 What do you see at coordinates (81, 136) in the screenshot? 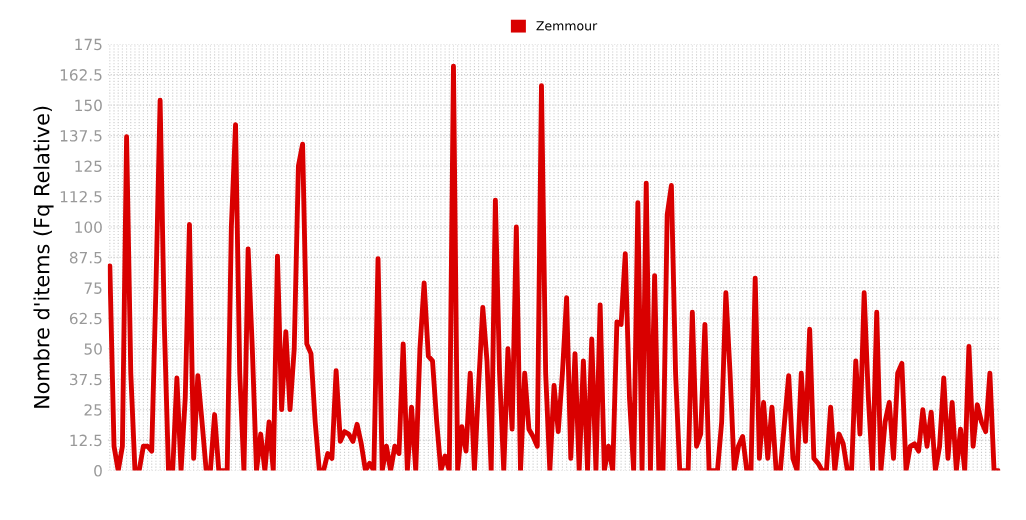
I see `y-tick-label: 137.5` at bounding box center [81, 136].